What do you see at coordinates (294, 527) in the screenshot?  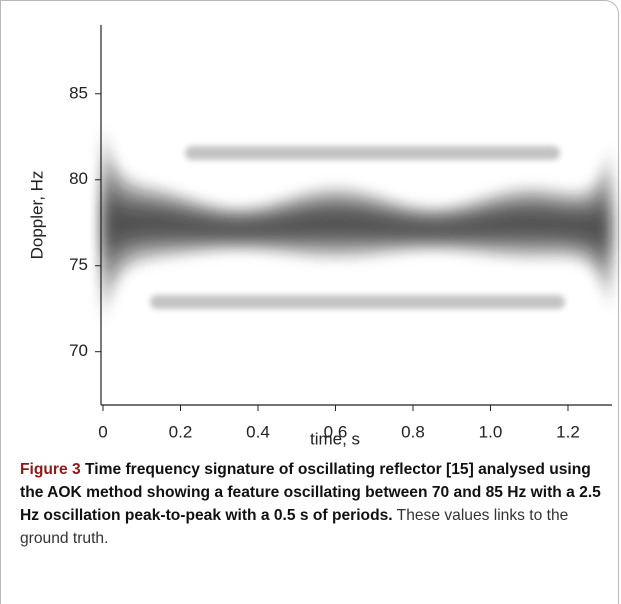 I see `caption-text: These values links to the ground truth.` at bounding box center [294, 527].